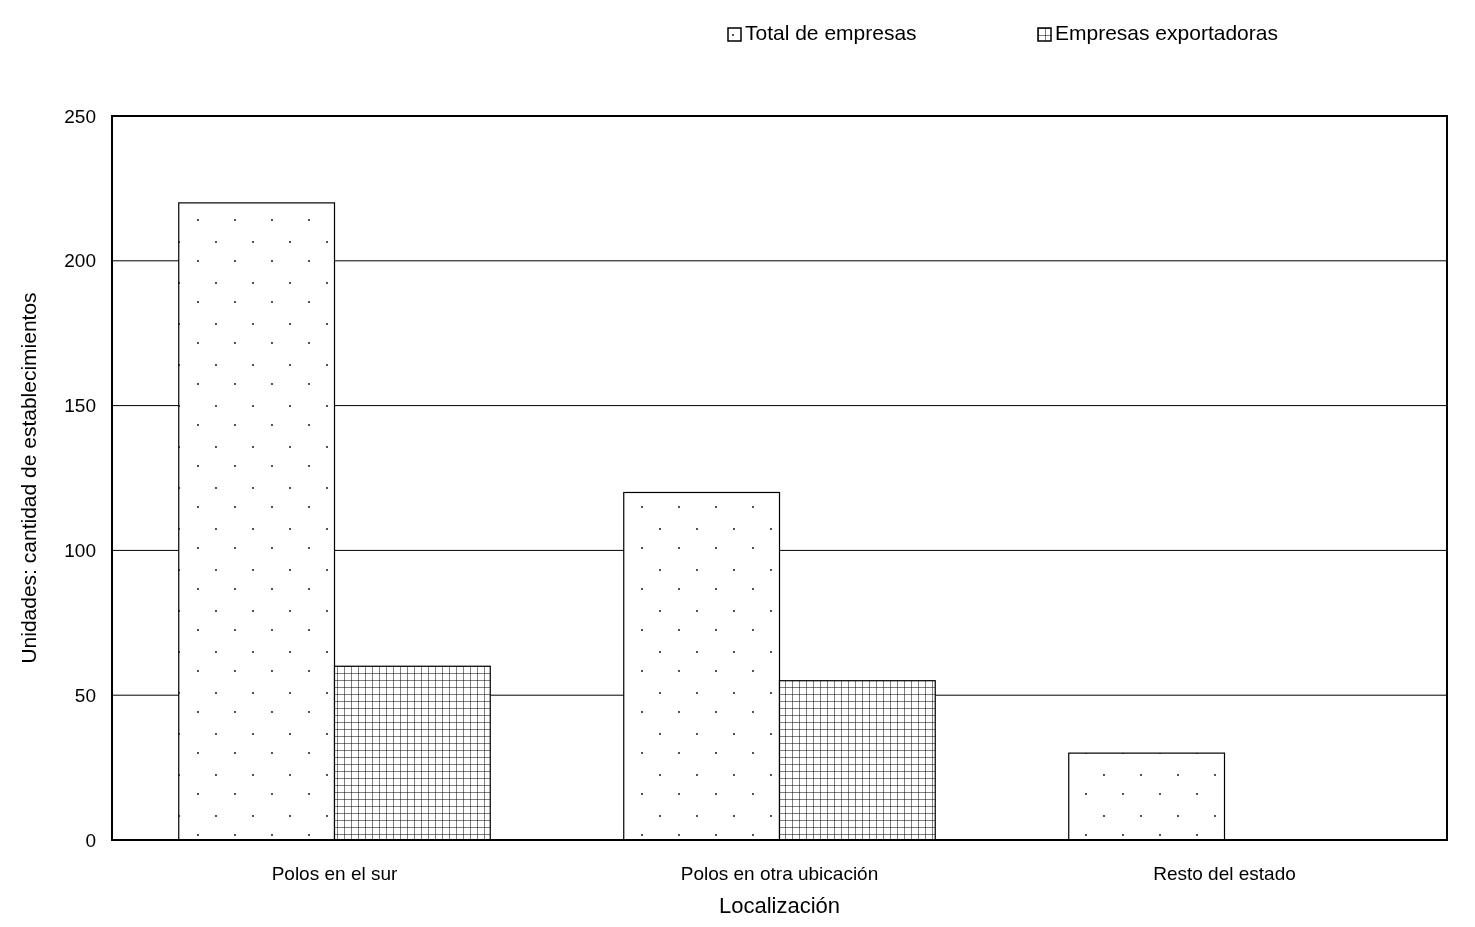  Describe the element at coordinates (831, 32) in the screenshot. I see `legend-label: Total de empresas` at that location.